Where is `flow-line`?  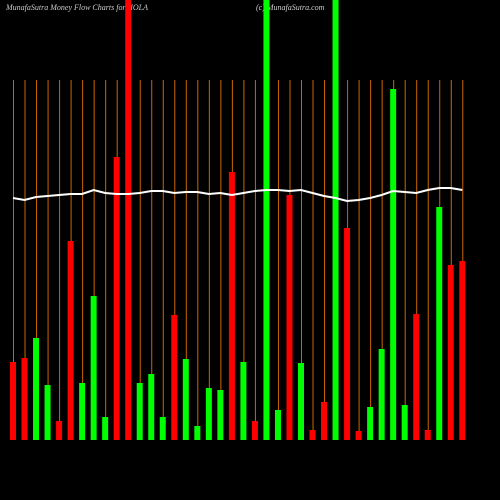
flow-line is located at coordinates (237, 195).